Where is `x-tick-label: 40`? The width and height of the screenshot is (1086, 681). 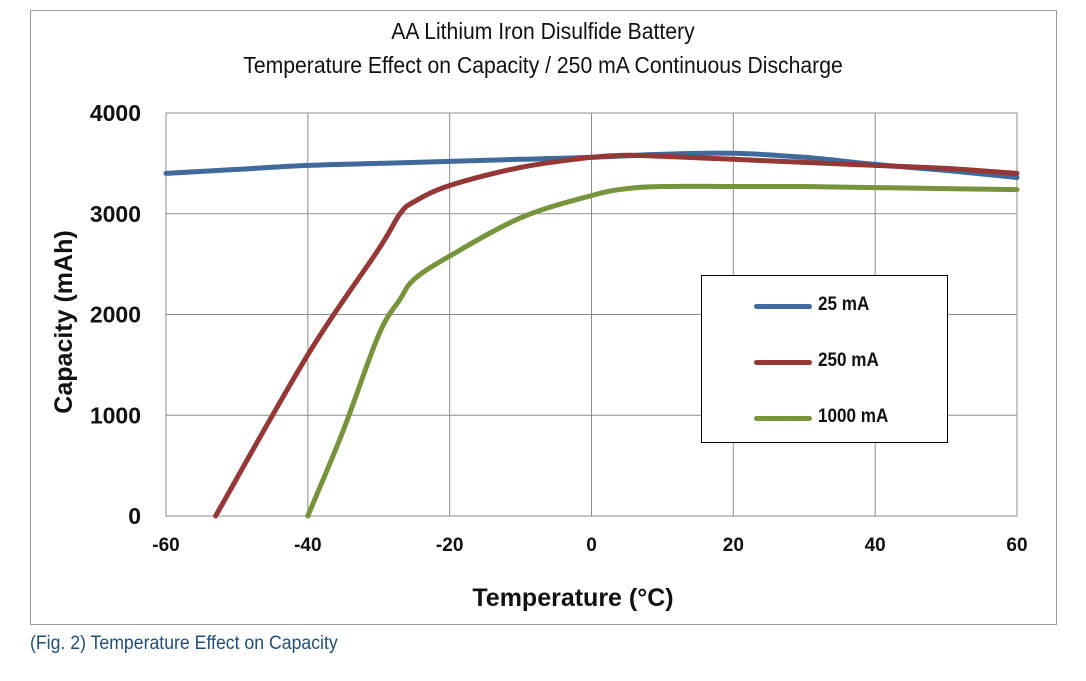 x-tick-label: 40 is located at coordinates (875, 545).